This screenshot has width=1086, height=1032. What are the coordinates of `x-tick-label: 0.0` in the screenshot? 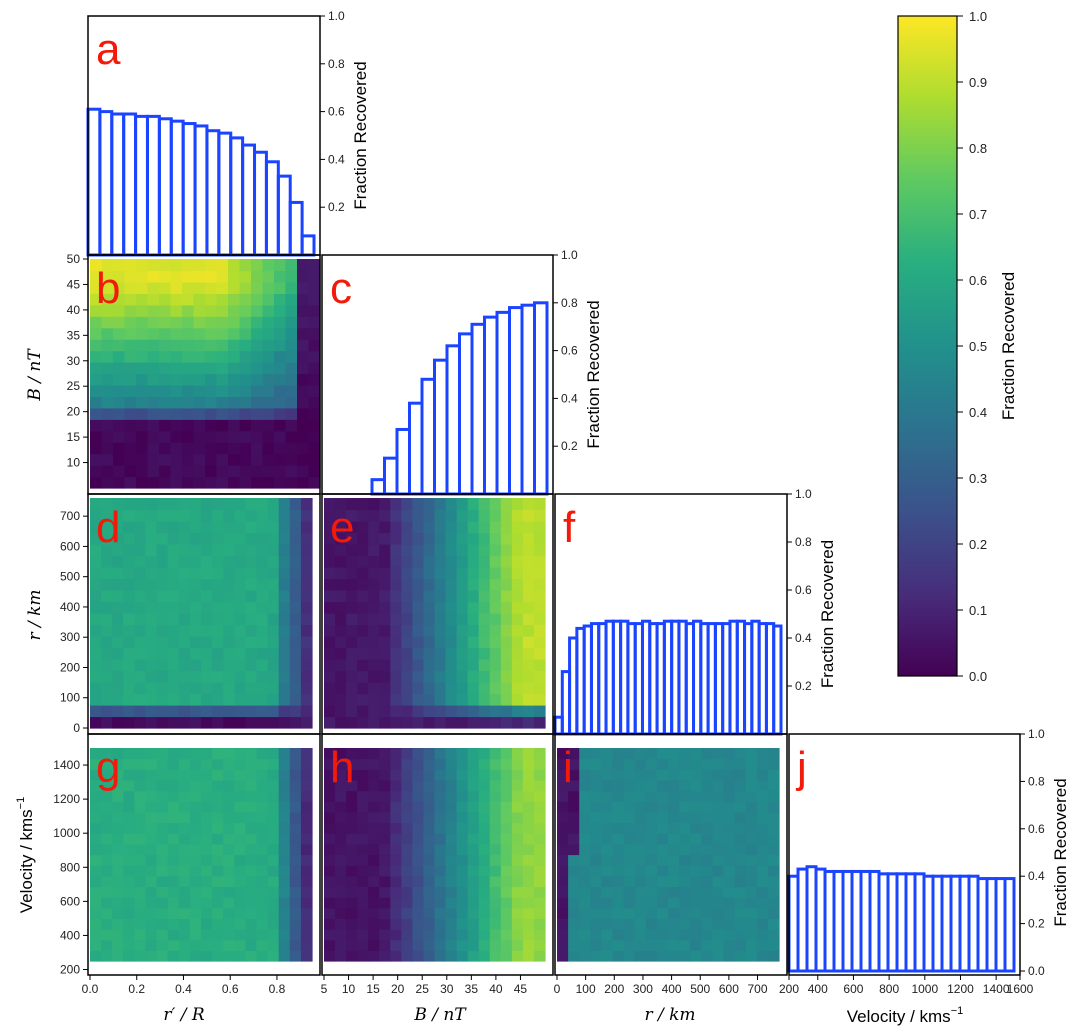 It's located at (90, 989).